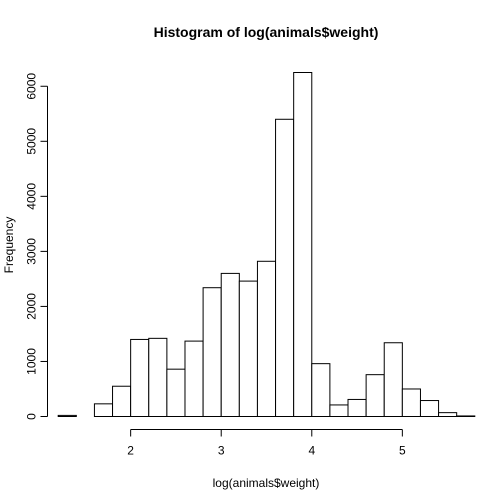 Image resolution: width=504 pixels, height=504 pixels. Describe the element at coordinates (32, 196) in the screenshot. I see `y-tick-label-4: 4000` at that location.